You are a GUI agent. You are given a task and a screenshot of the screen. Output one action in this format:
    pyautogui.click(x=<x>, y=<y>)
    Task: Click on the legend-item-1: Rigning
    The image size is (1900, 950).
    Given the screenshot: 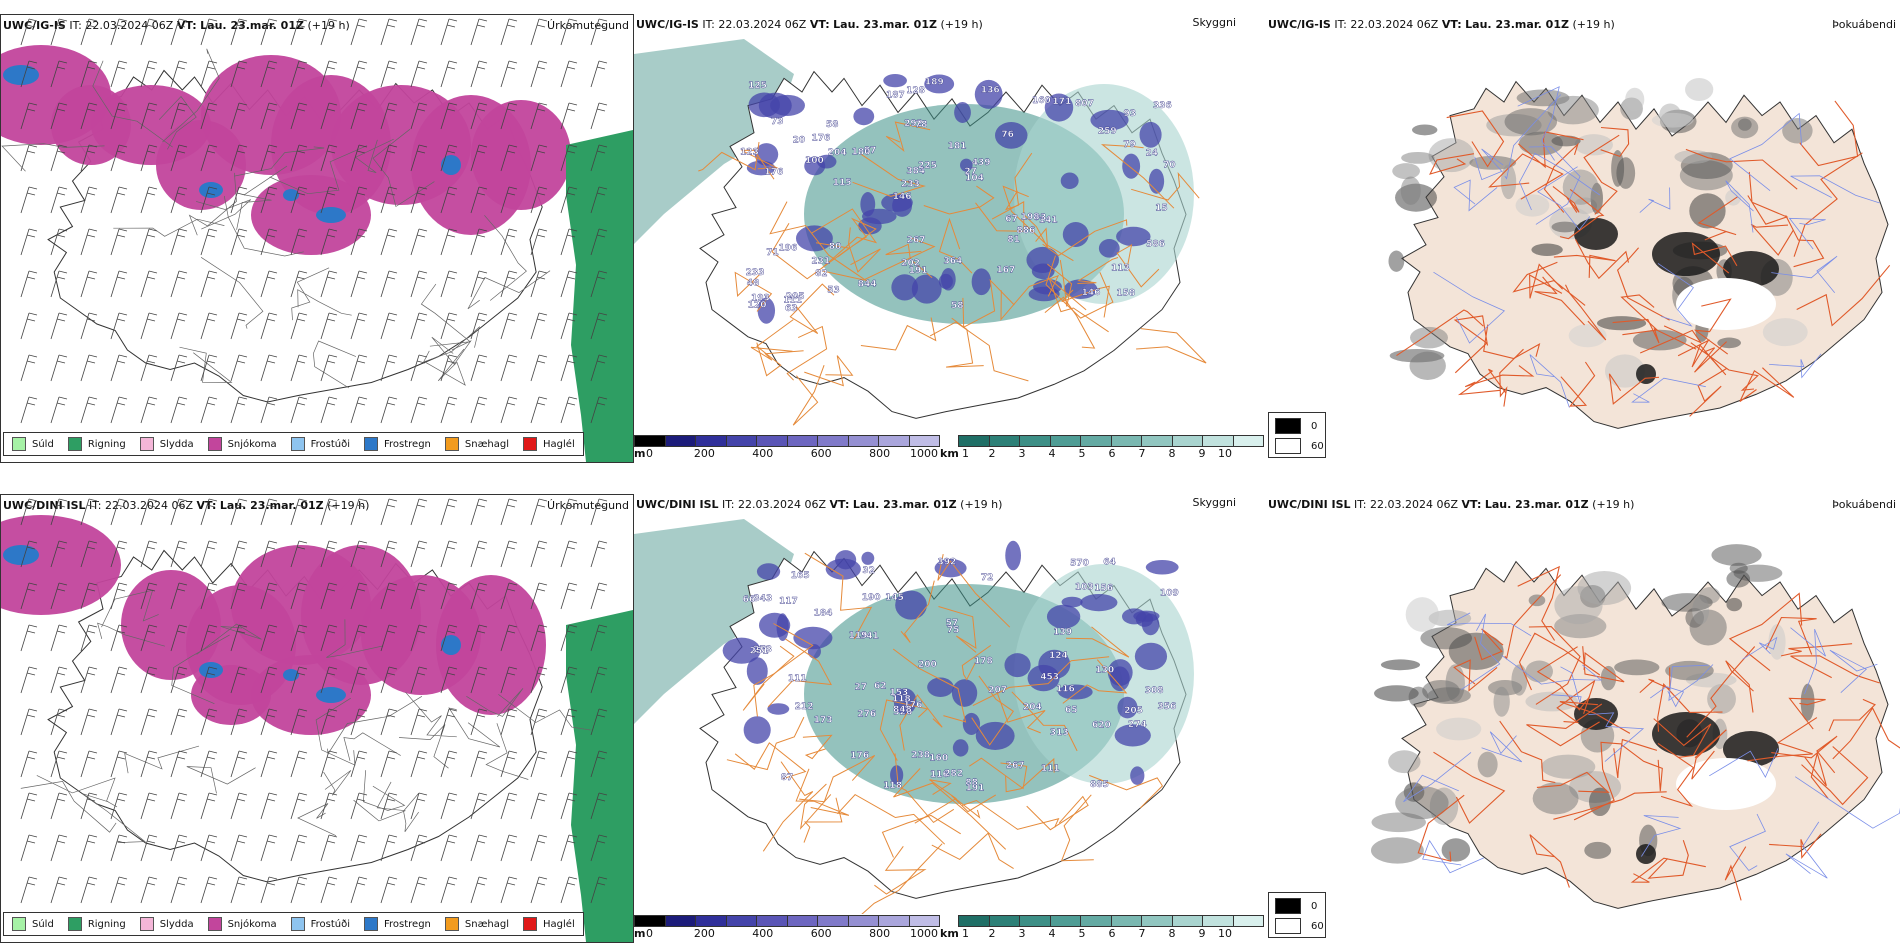 What is the action you would take?
    pyautogui.click(x=96, y=924)
    